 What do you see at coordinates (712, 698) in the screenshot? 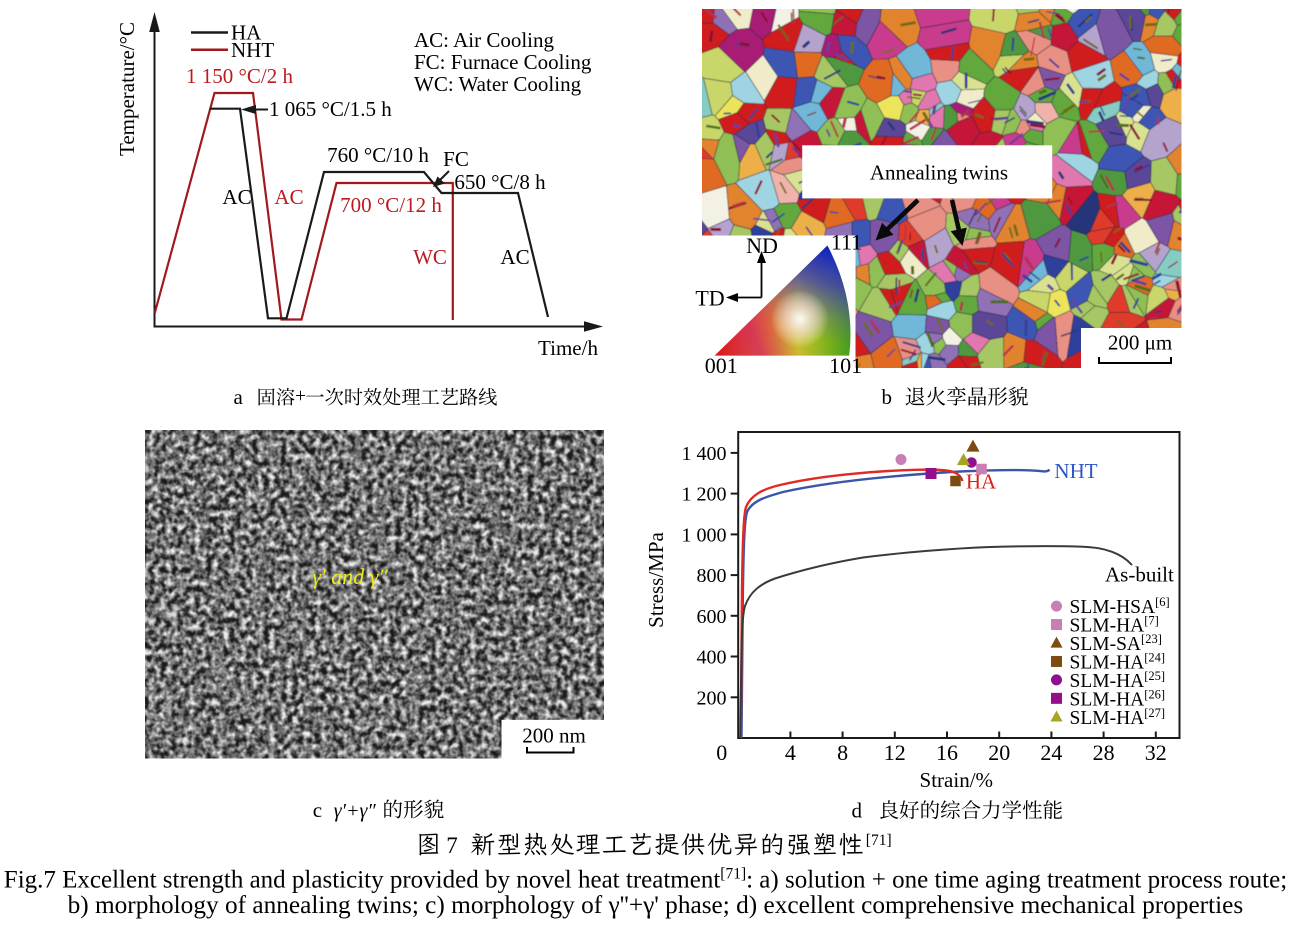
I see `svg-text: 200` at bounding box center [712, 698].